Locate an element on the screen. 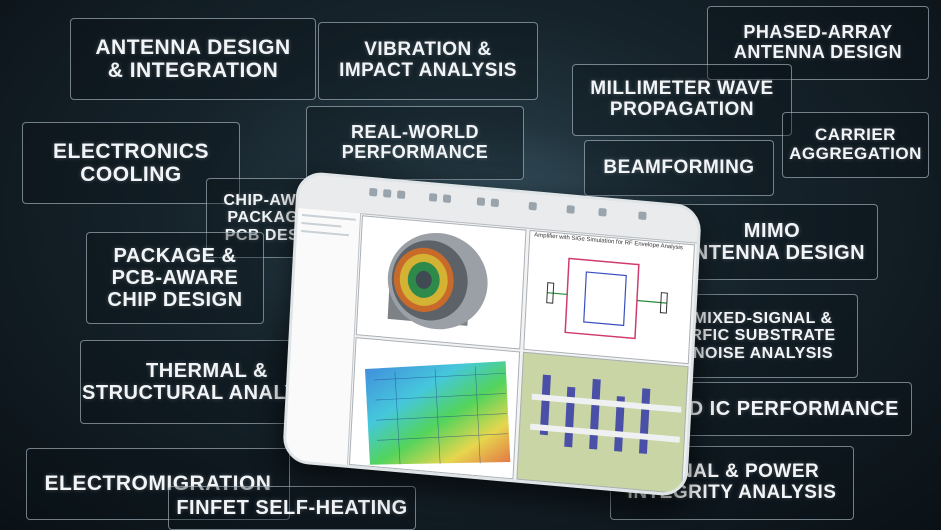 The height and width of the screenshot is (530, 941). card-electronics-cooling: ELECTRONICS COOLING is located at coordinates (131, 163).